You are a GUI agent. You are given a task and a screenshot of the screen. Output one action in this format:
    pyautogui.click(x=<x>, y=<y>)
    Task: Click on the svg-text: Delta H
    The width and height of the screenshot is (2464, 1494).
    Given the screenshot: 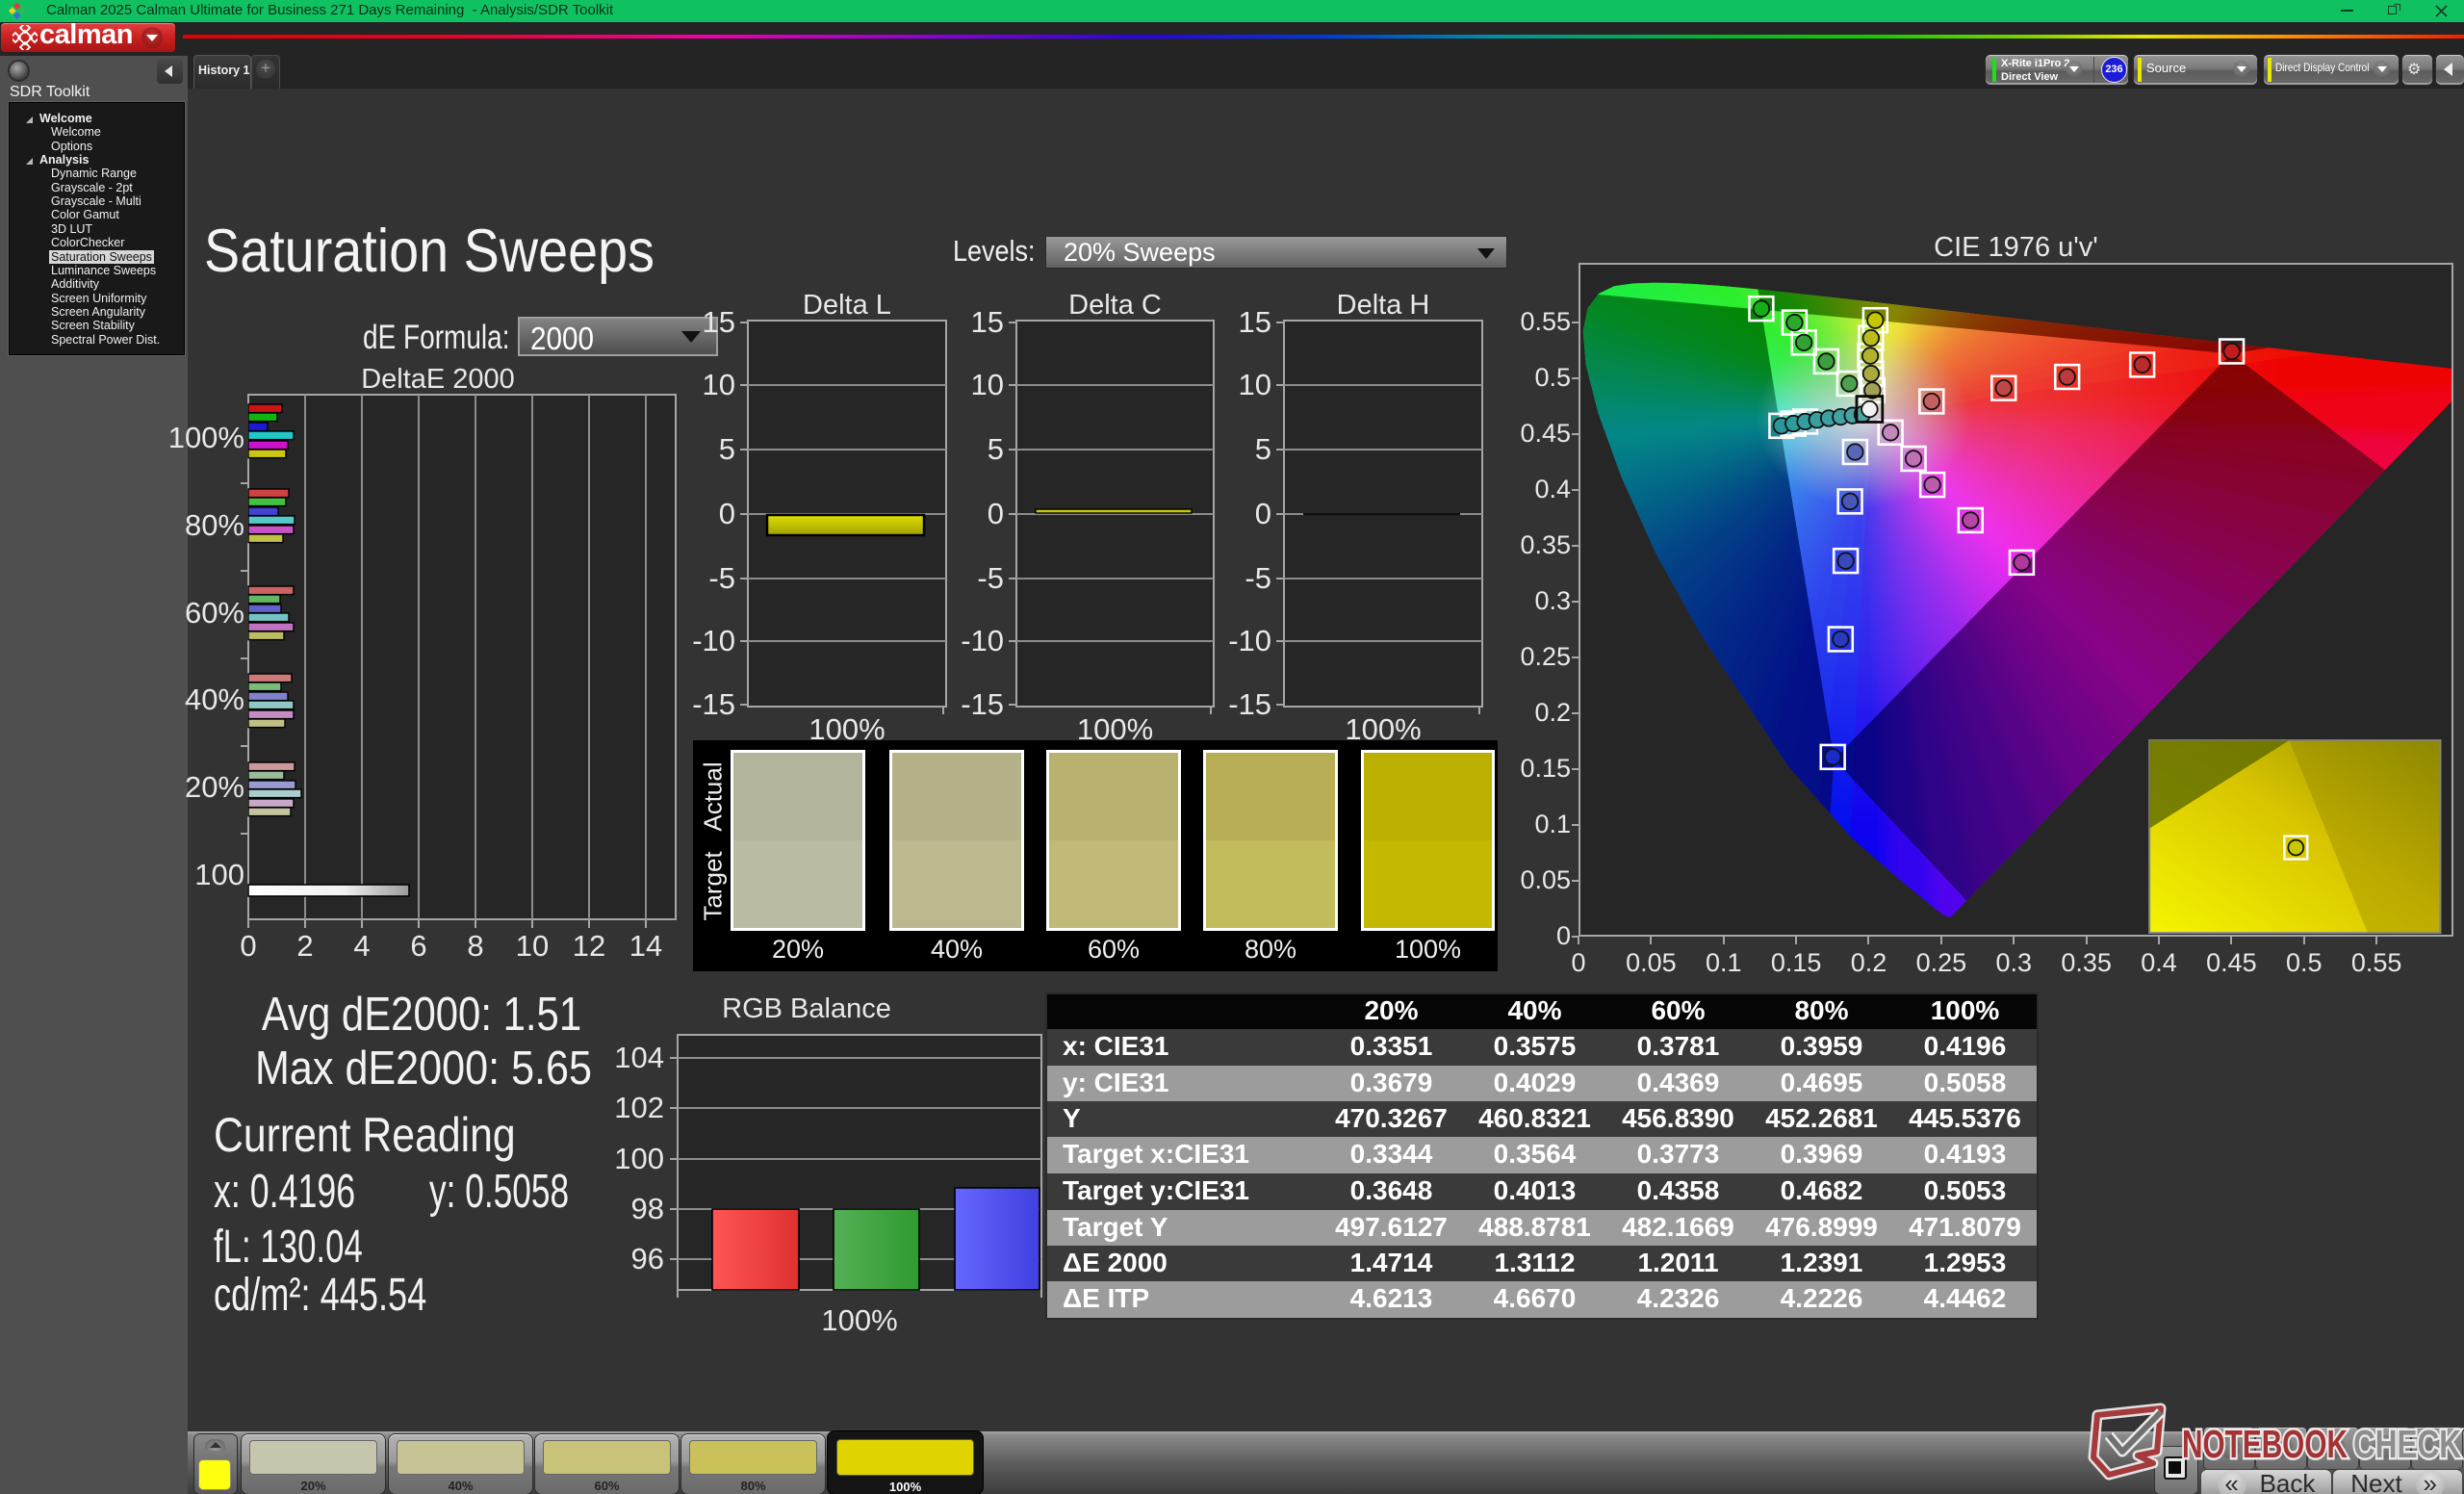 What is the action you would take?
    pyautogui.click(x=1383, y=306)
    